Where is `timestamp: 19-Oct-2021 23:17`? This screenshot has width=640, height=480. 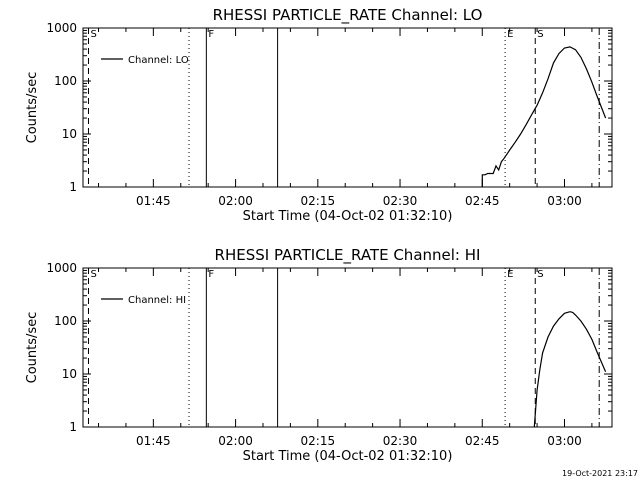
timestamp: 19-Oct-2021 23:17 is located at coordinates (600, 473).